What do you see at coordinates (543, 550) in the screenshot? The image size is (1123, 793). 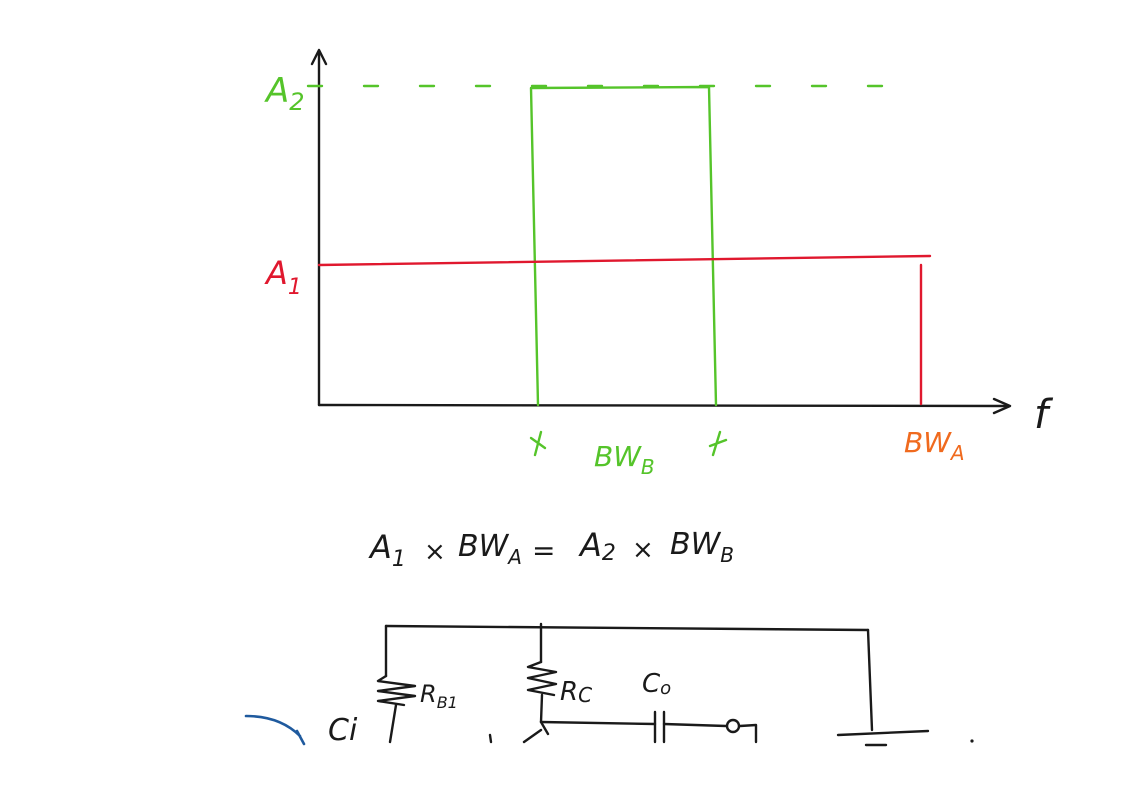 I see `equation-equals: =` at bounding box center [543, 550].